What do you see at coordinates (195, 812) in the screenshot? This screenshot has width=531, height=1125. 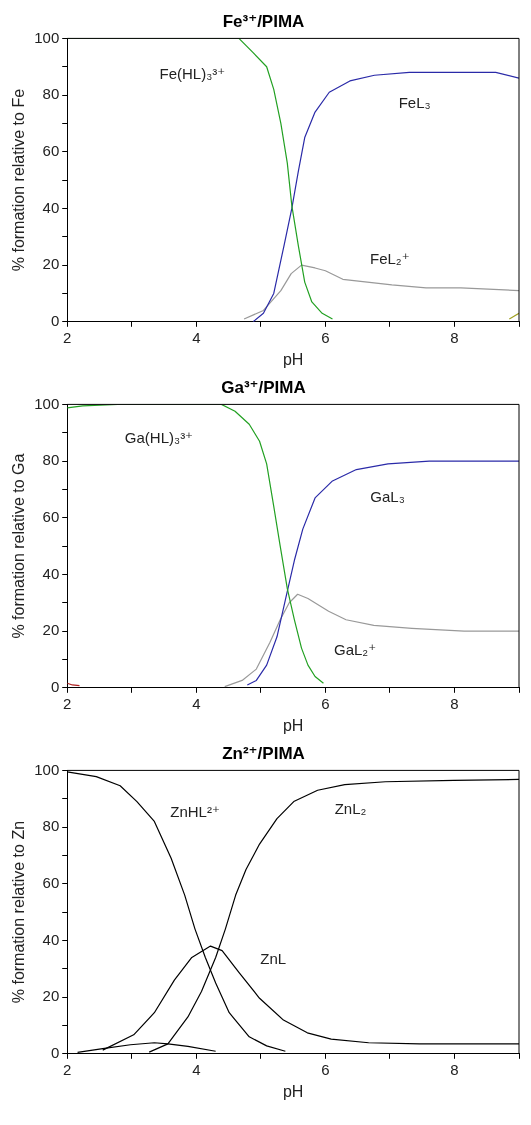 I see `series-label: ZnHL²⁺` at bounding box center [195, 812].